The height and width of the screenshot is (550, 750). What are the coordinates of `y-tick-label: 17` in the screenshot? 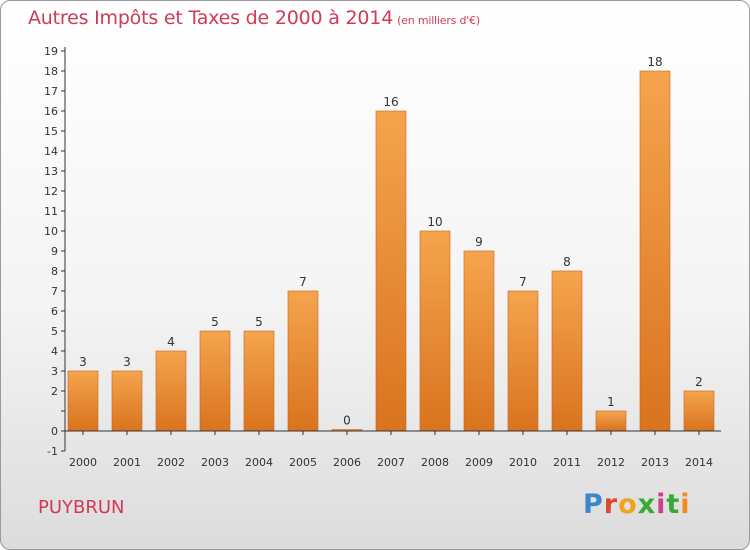 It's located at (51, 91).